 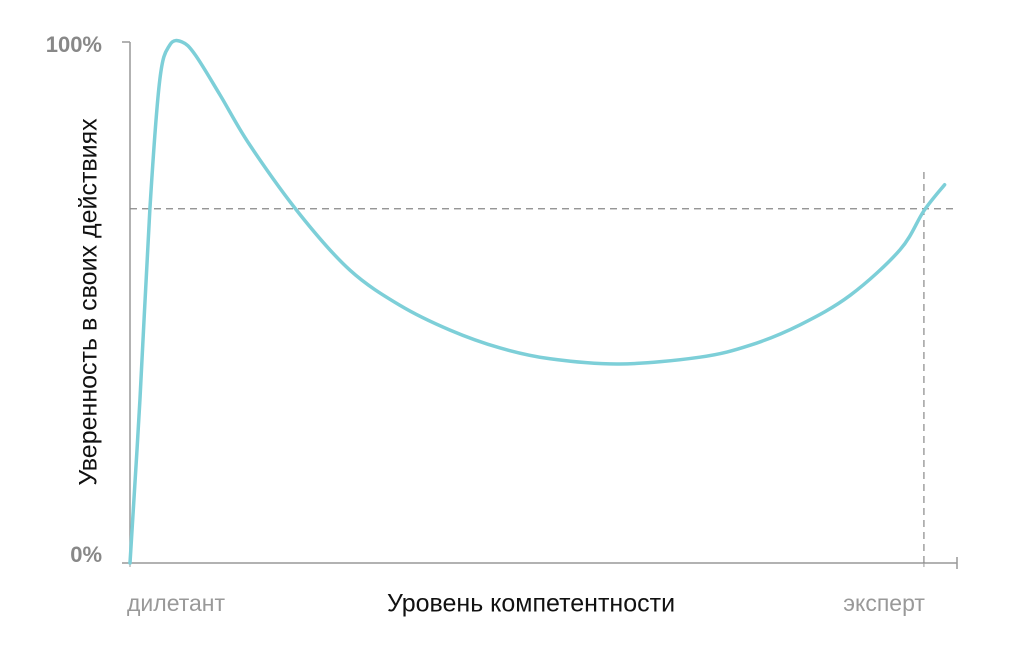 What do you see at coordinates (176, 603) in the screenshot?
I see `x-tick-label: дилетант` at bounding box center [176, 603].